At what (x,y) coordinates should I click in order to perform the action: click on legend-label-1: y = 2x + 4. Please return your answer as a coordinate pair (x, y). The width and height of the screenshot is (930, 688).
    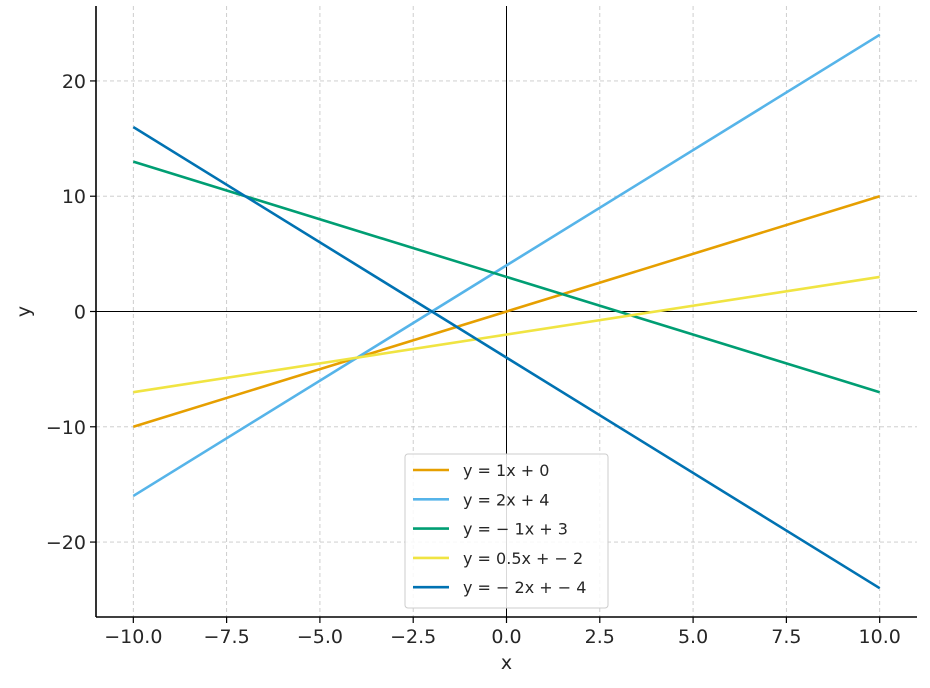
    Looking at the image, I should click on (506, 499).